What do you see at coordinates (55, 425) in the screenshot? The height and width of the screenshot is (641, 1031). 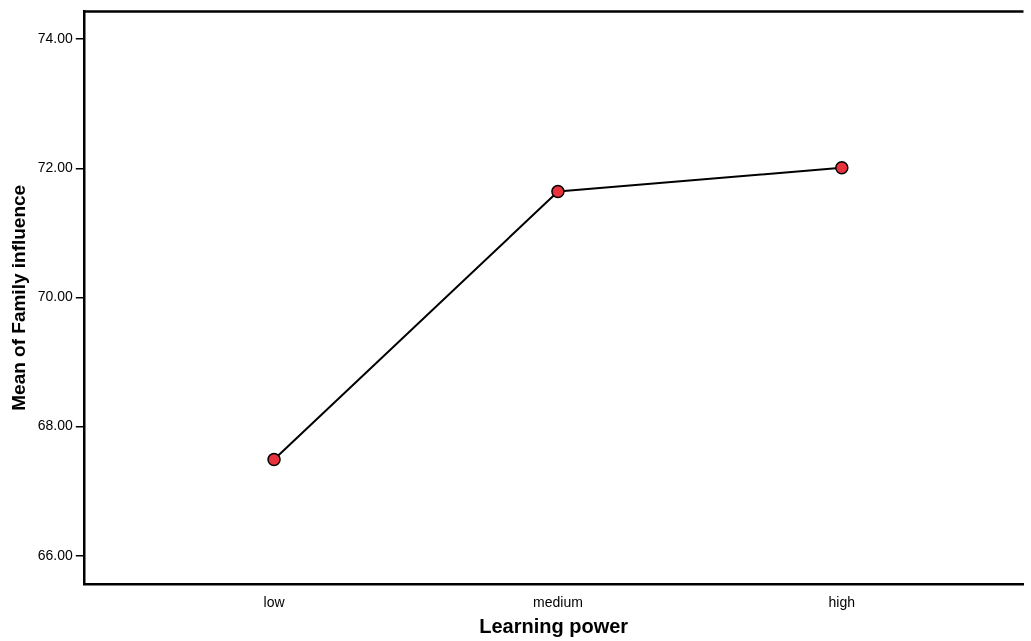 I see `y-tick-label: 68.00` at bounding box center [55, 425].